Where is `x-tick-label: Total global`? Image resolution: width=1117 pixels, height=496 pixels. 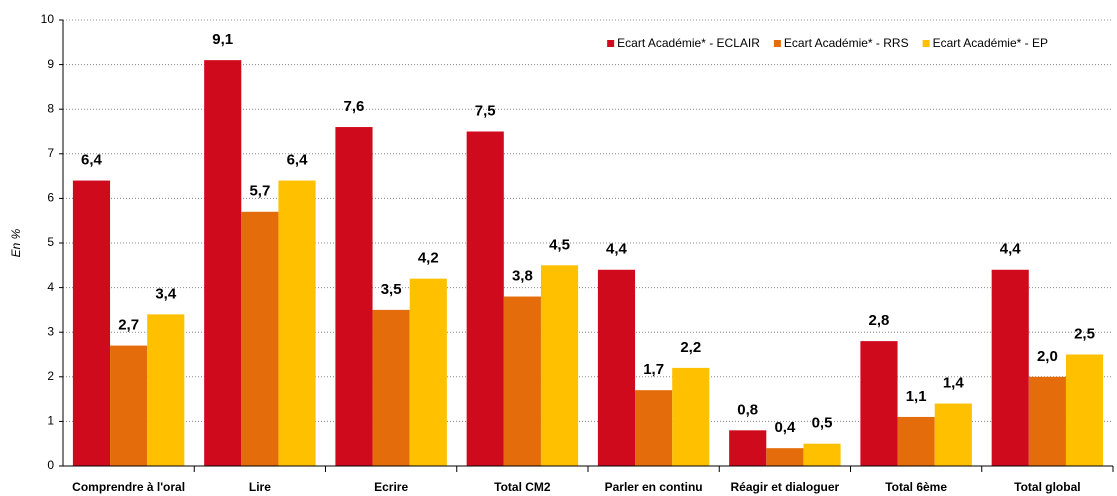 x-tick-label: Total global is located at coordinates (1047, 487).